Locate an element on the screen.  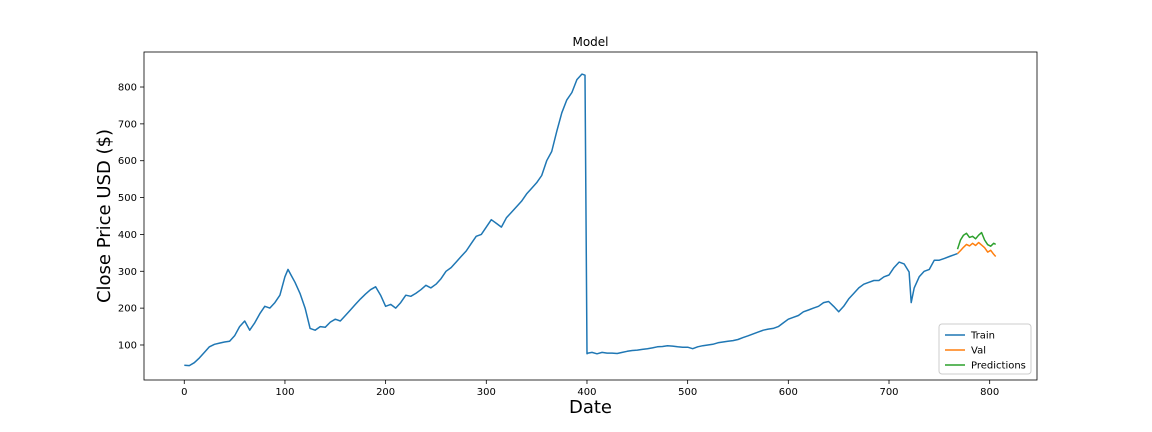
x-tick-label: 700 is located at coordinates (888, 392).